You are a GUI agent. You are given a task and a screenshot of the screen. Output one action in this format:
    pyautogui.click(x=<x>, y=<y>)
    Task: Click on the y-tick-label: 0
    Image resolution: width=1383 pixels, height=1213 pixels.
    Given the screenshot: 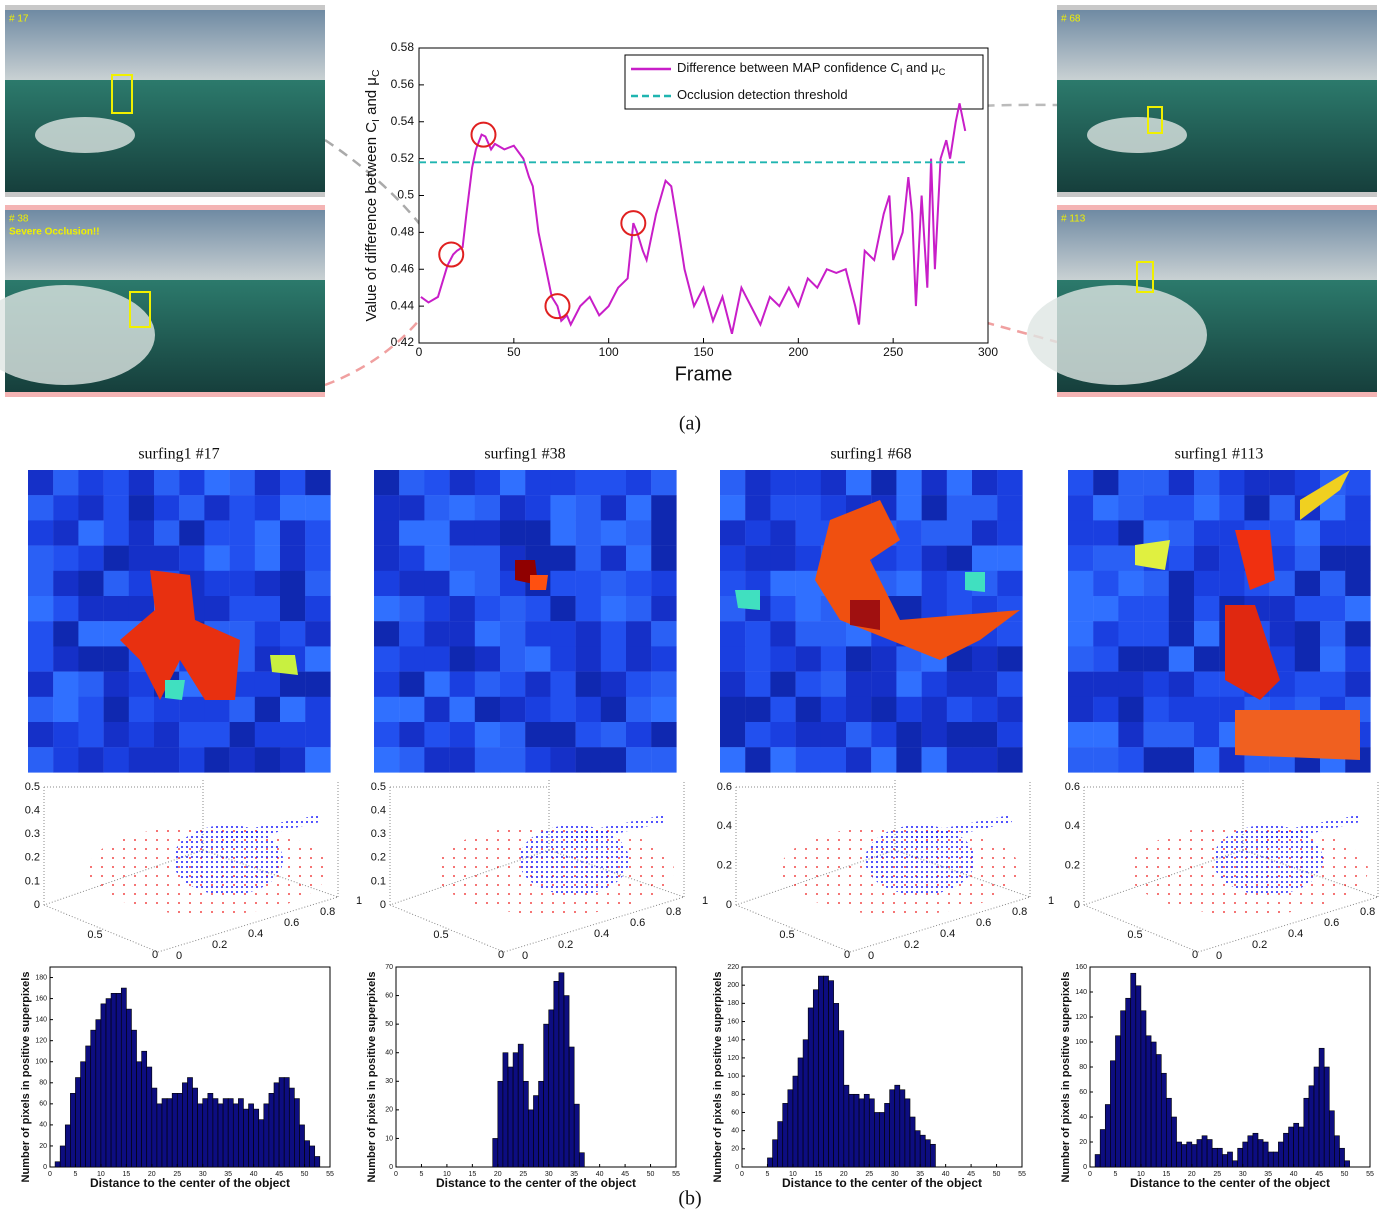 What is the action you would take?
    pyautogui.click(x=501, y=955)
    